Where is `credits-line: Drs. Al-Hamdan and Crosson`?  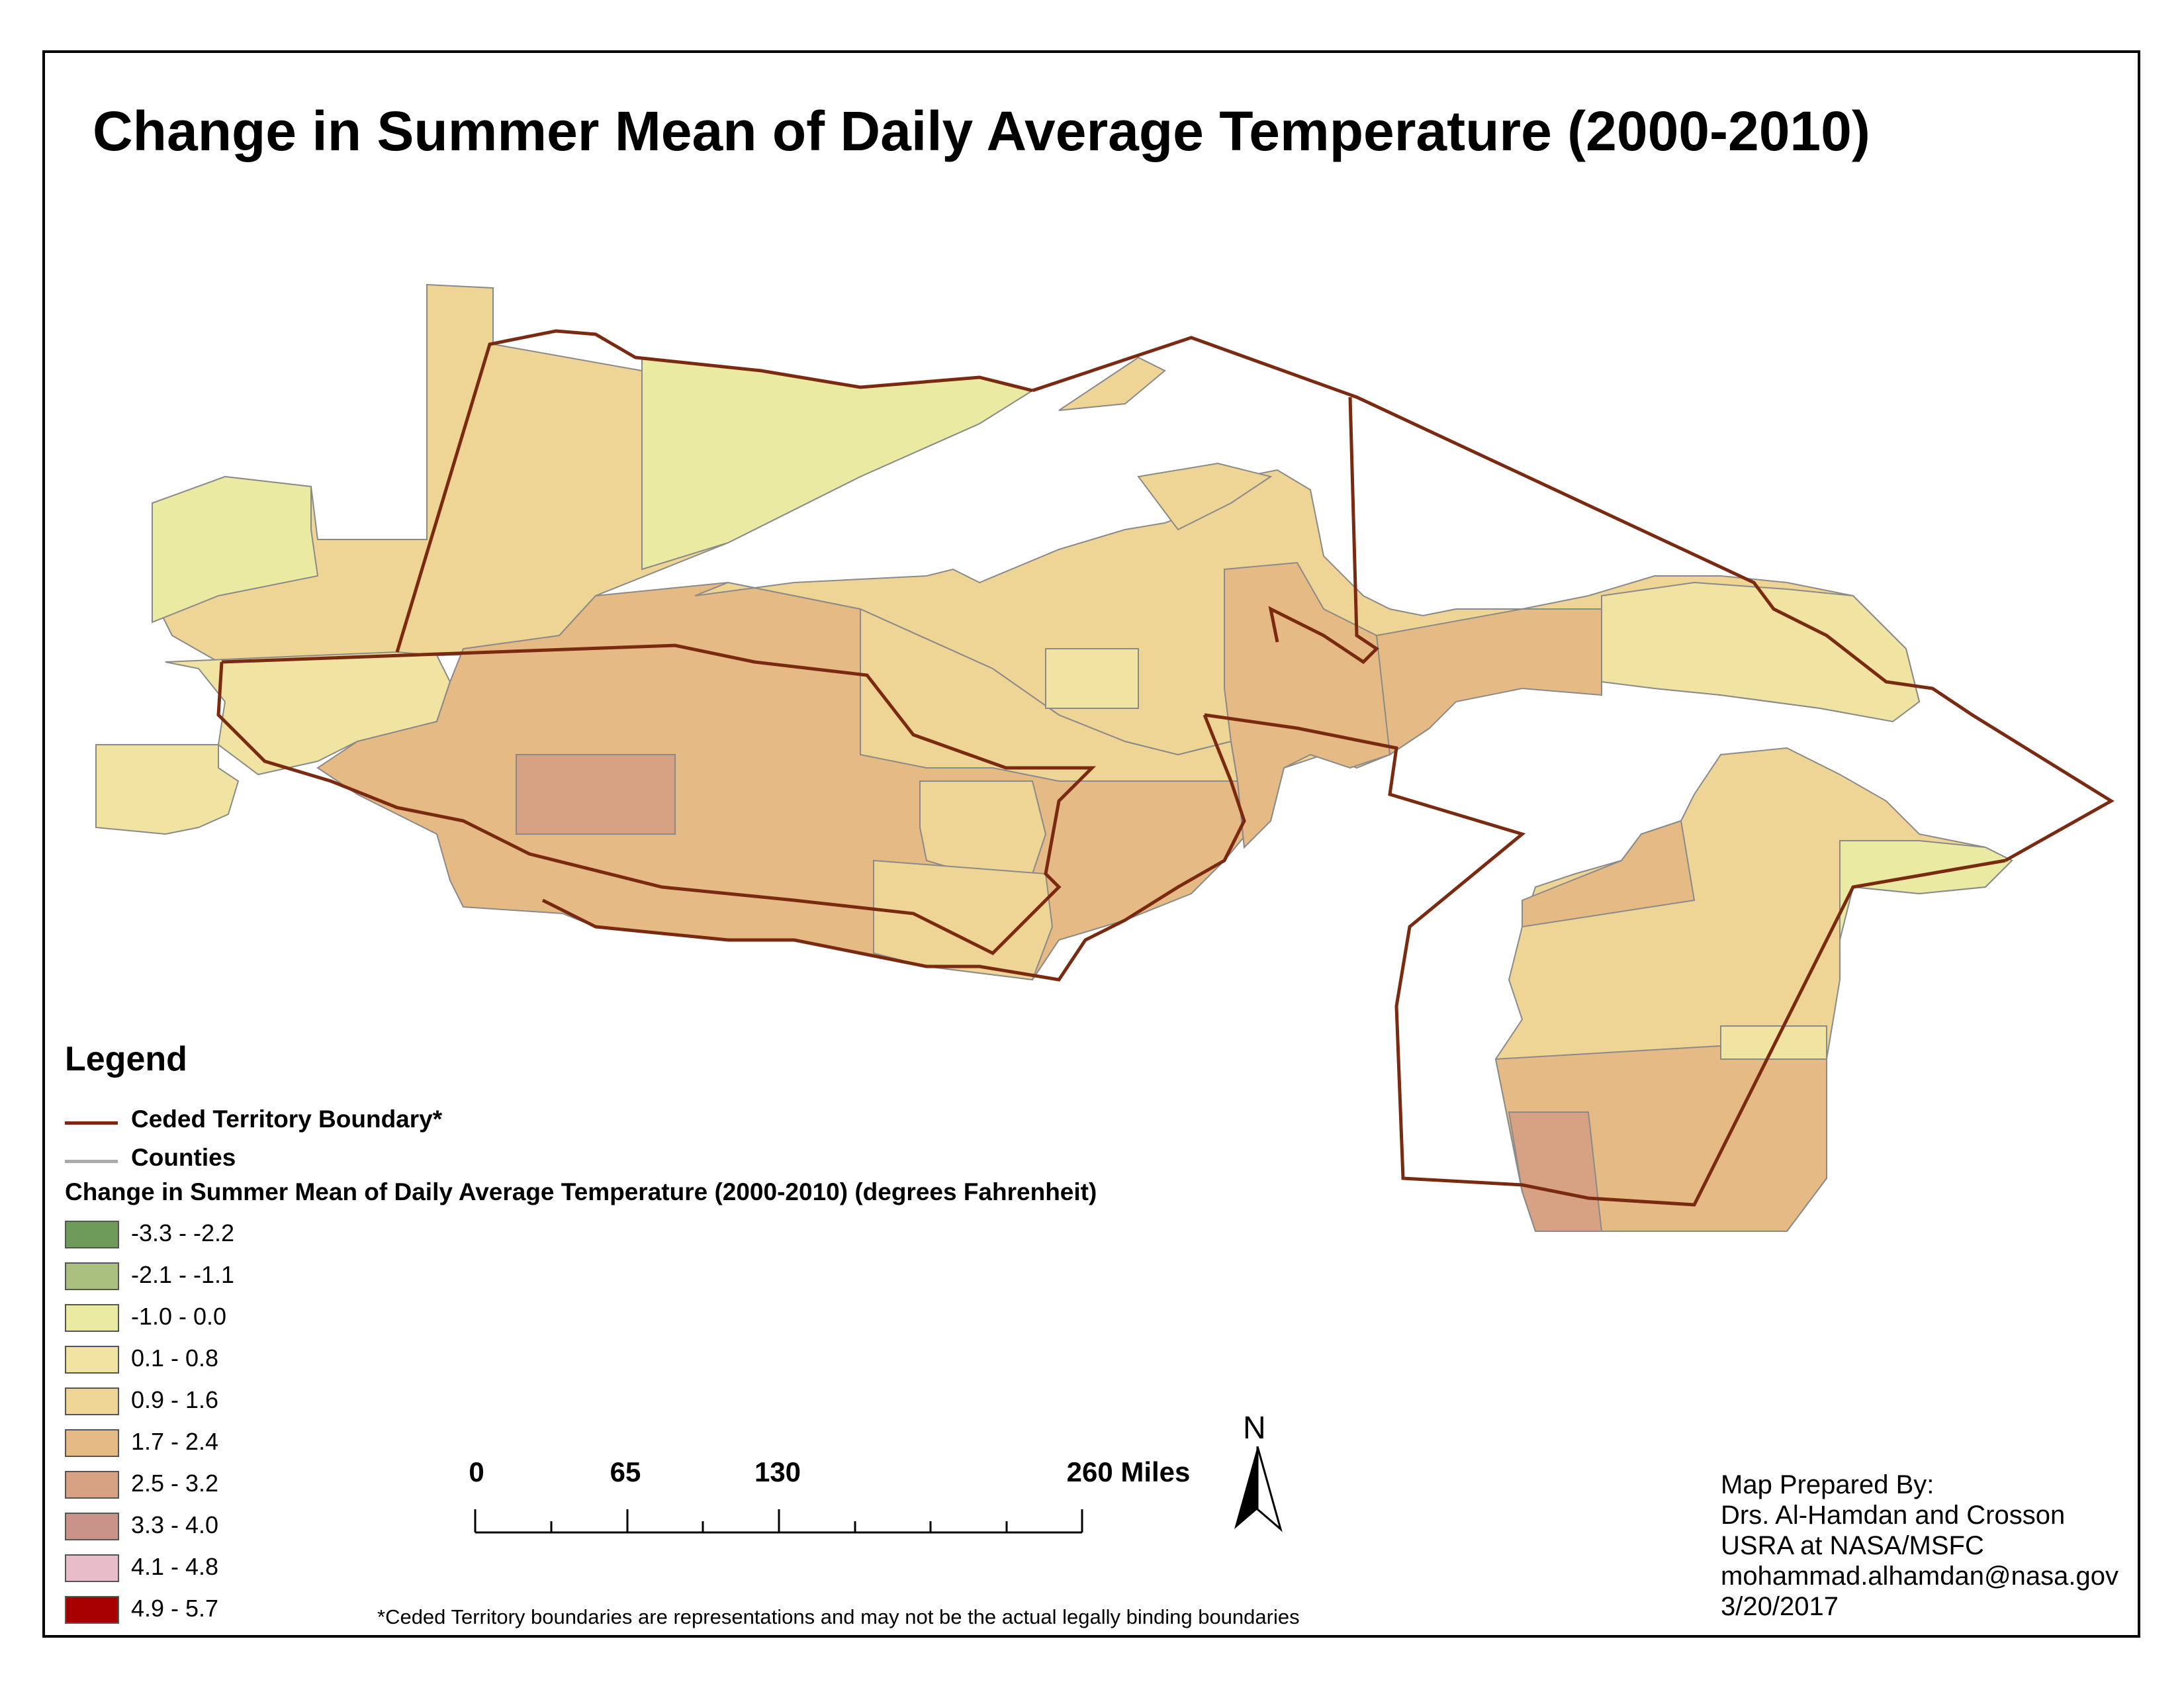
credits-line: Drs. Al-Hamdan and Crosson is located at coordinates (1894, 1515).